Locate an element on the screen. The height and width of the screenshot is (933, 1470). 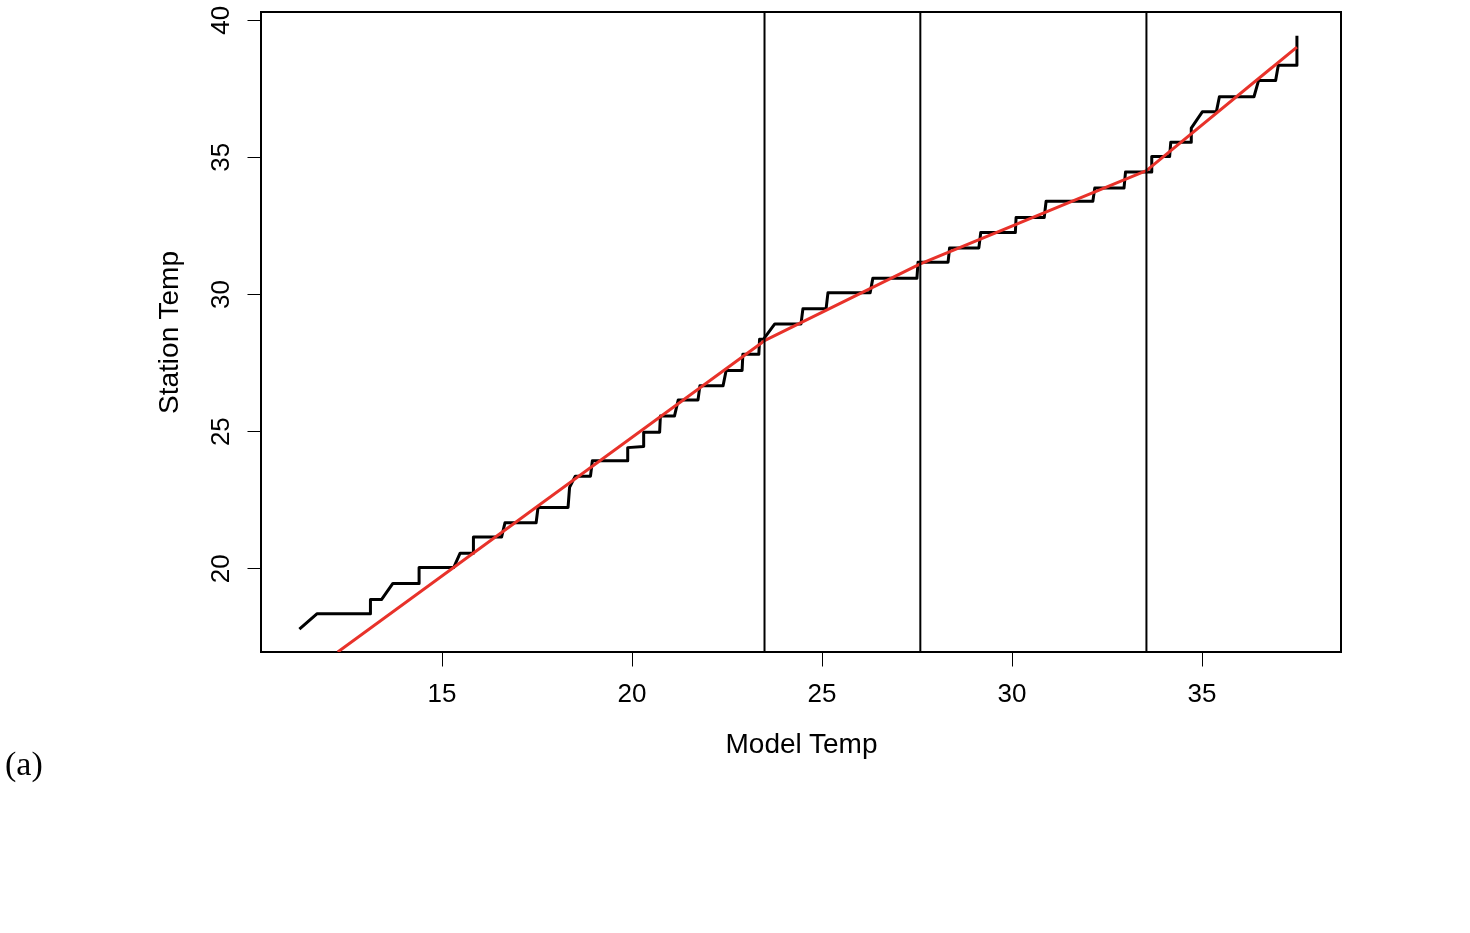
x-axis-title: Model Temp is located at coordinates (801, 743).